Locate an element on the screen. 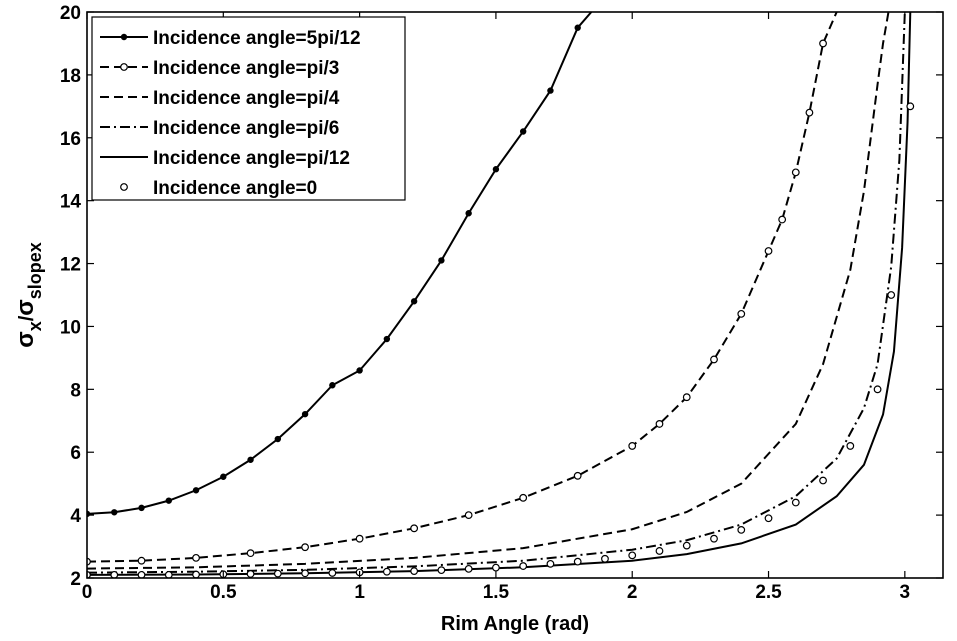 Image resolution: width=957 pixels, height=641 pixels. x-tick-label: 1 is located at coordinates (359, 592).